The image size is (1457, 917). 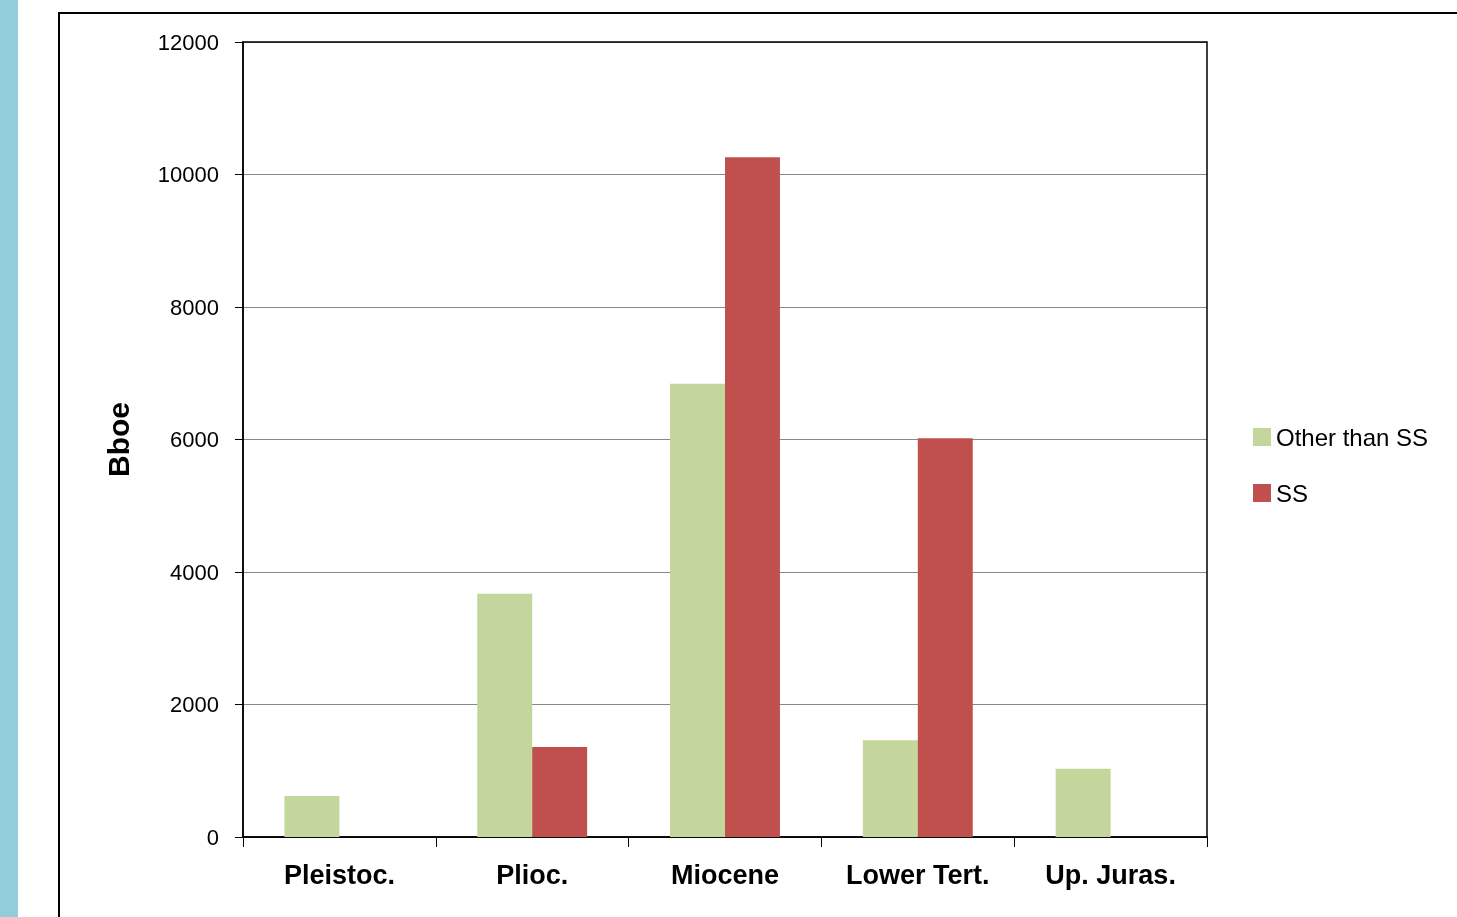 What do you see at coordinates (1292, 493) in the screenshot?
I see `legend-label: SS` at bounding box center [1292, 493].